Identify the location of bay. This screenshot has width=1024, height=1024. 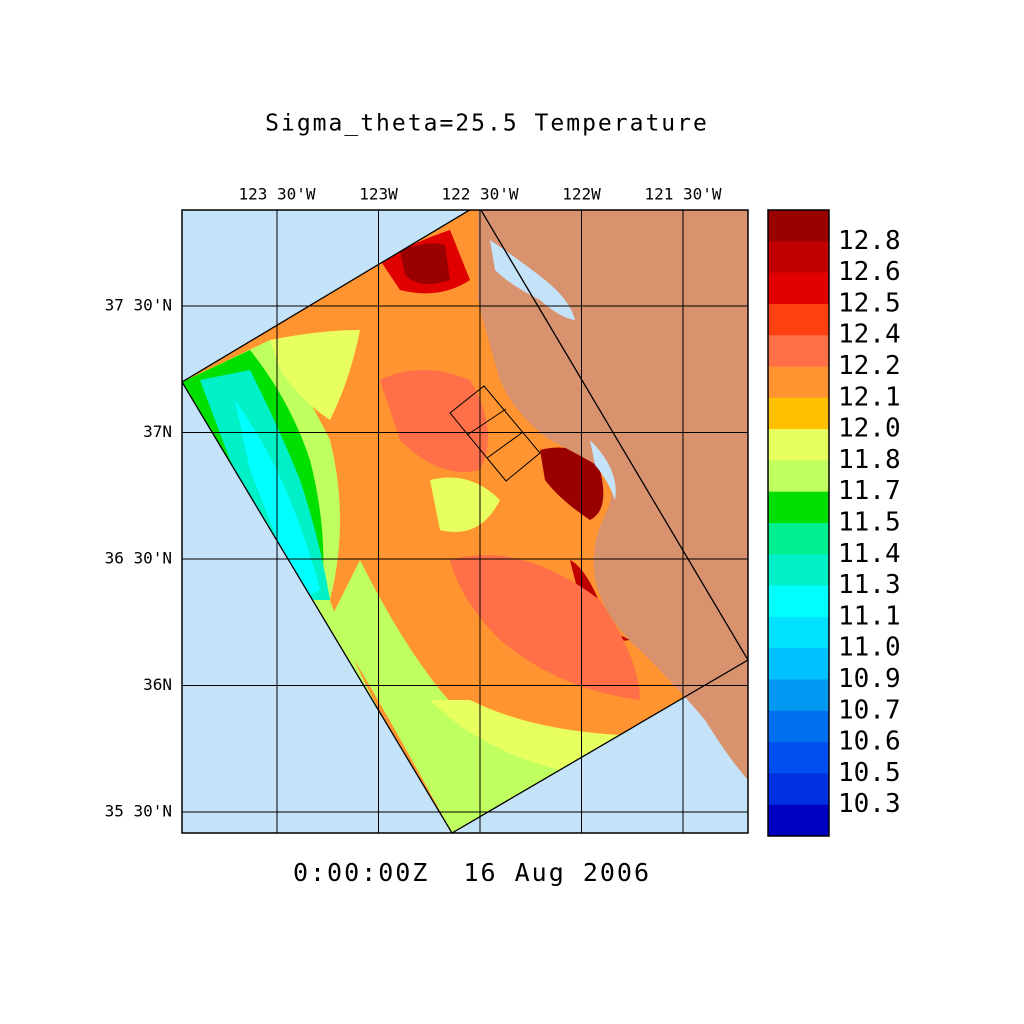
(603, 470).